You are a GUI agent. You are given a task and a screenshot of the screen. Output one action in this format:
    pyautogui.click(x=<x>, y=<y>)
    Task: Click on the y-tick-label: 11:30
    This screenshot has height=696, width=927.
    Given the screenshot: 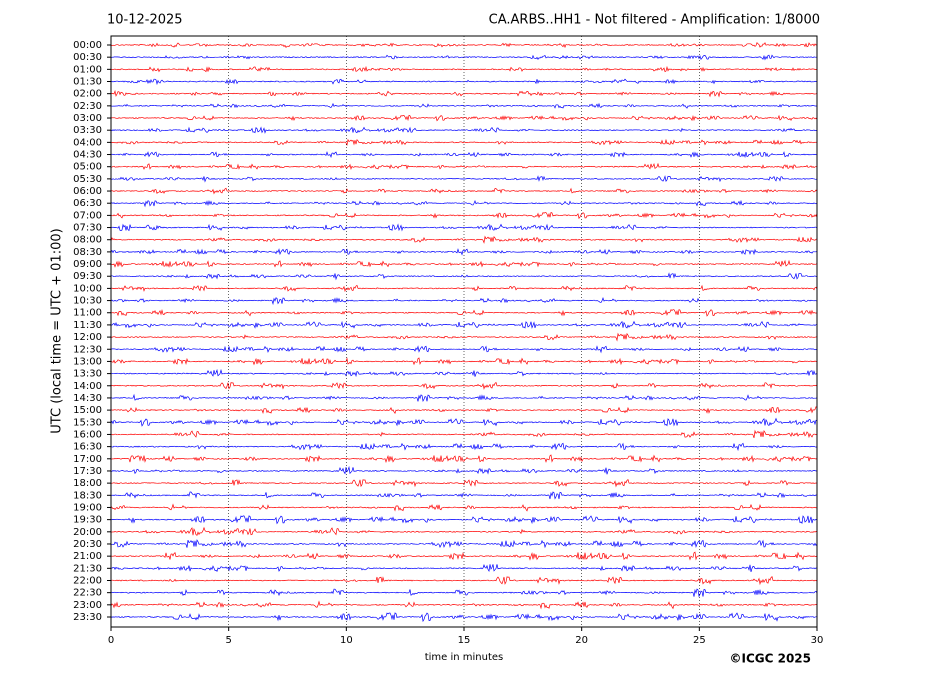 What is the action you would take?
    pyautogui.click(x=87, y=325)
    